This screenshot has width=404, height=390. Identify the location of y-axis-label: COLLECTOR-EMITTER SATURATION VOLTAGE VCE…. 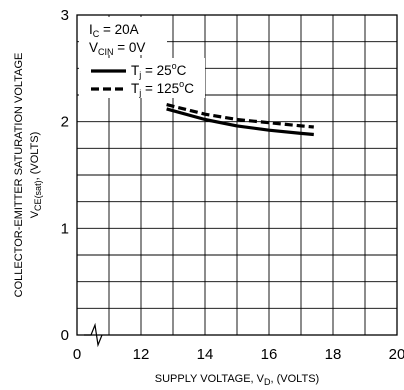
(28, 175).